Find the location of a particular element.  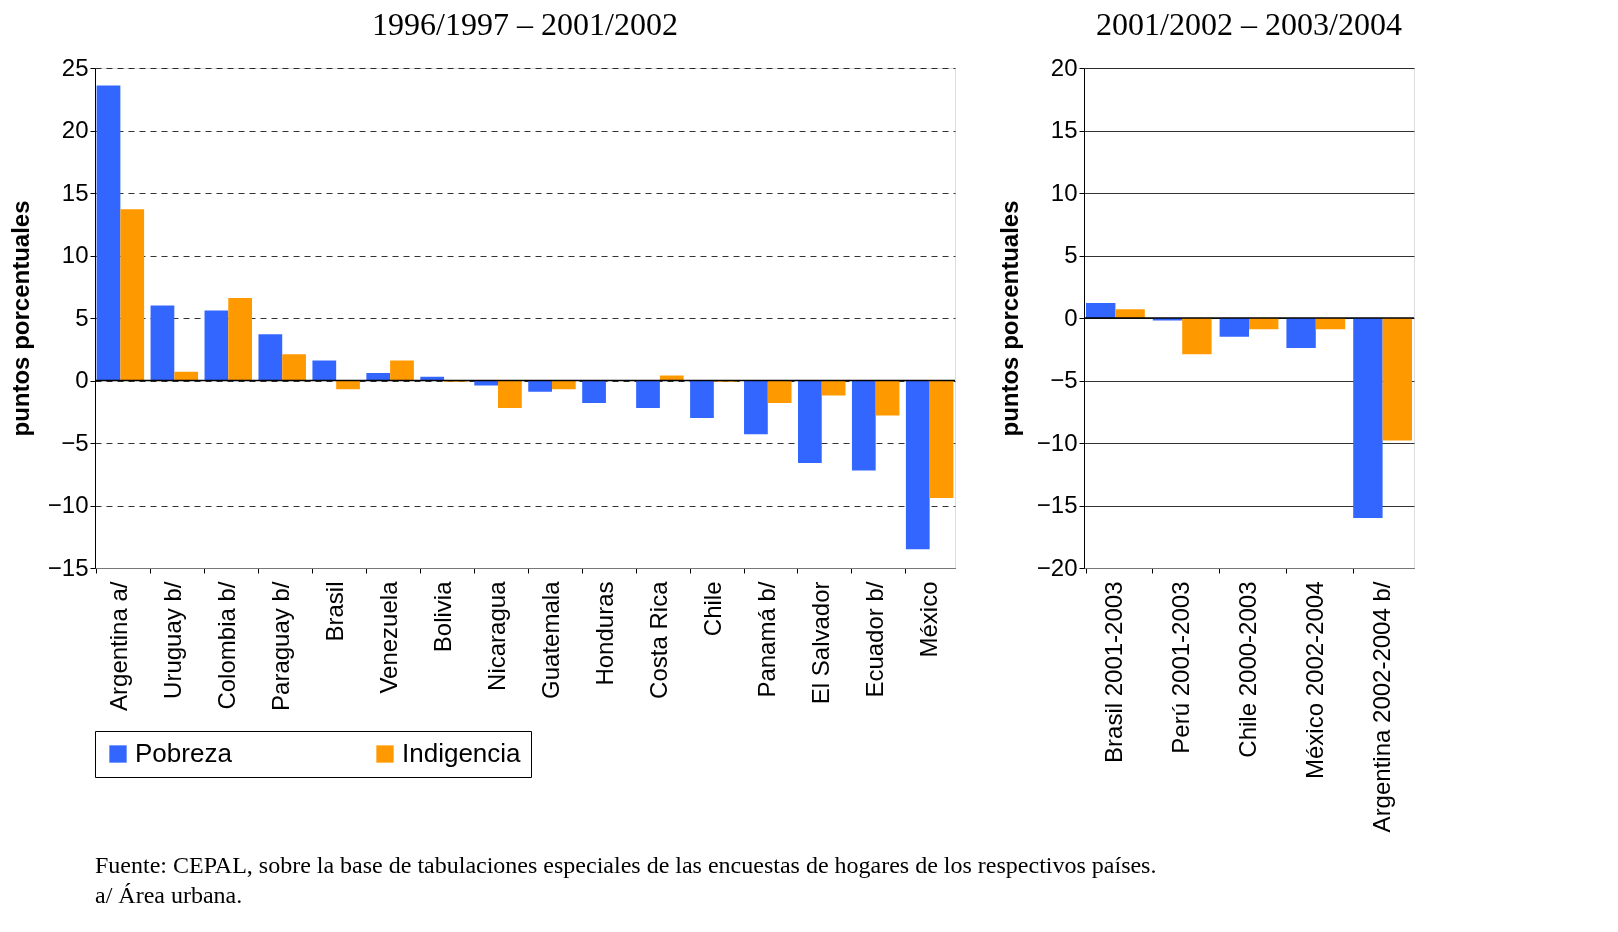

x-tick-label: Costa Rica is located at coordinates (658, 639).